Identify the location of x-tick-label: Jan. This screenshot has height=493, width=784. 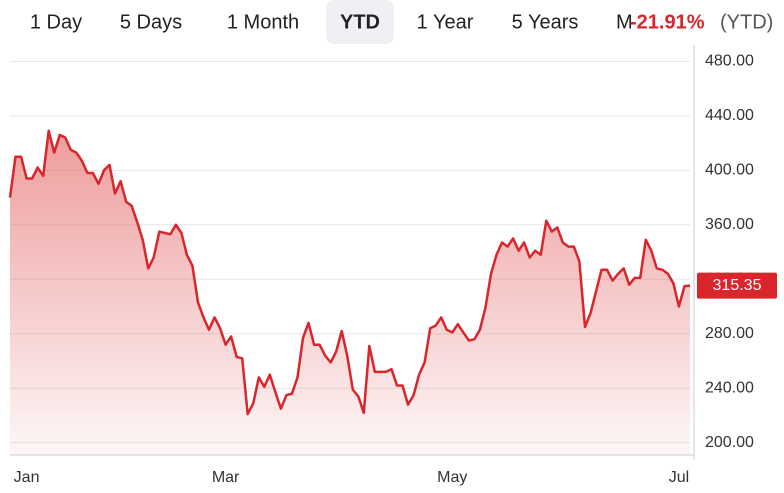
(27, 477).